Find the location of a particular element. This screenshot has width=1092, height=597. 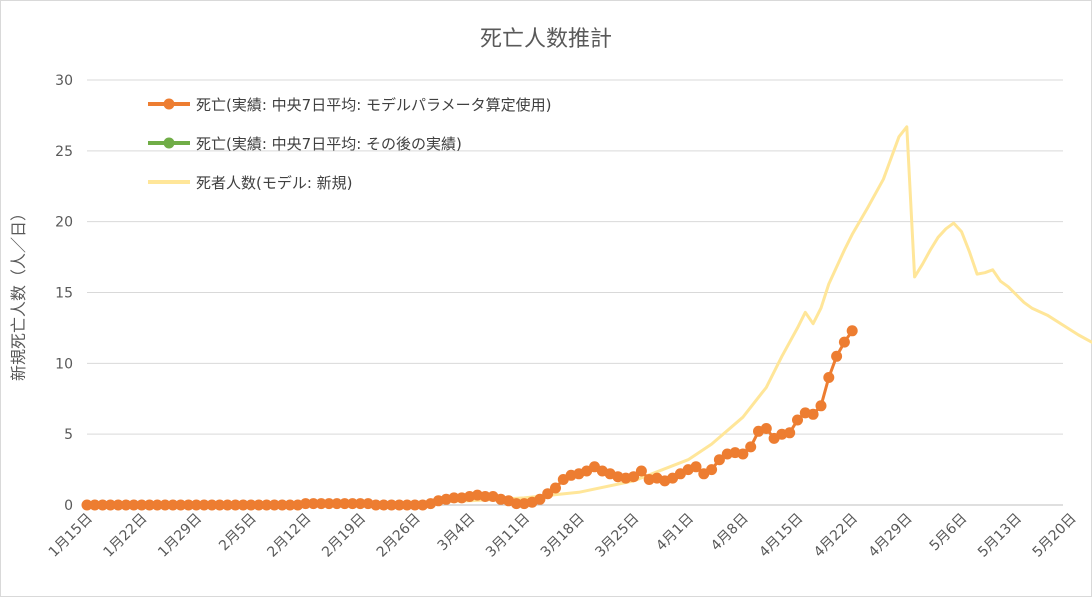

legend-label: 死者人数(モデル: 新規) is located at coordinates (274, 183).